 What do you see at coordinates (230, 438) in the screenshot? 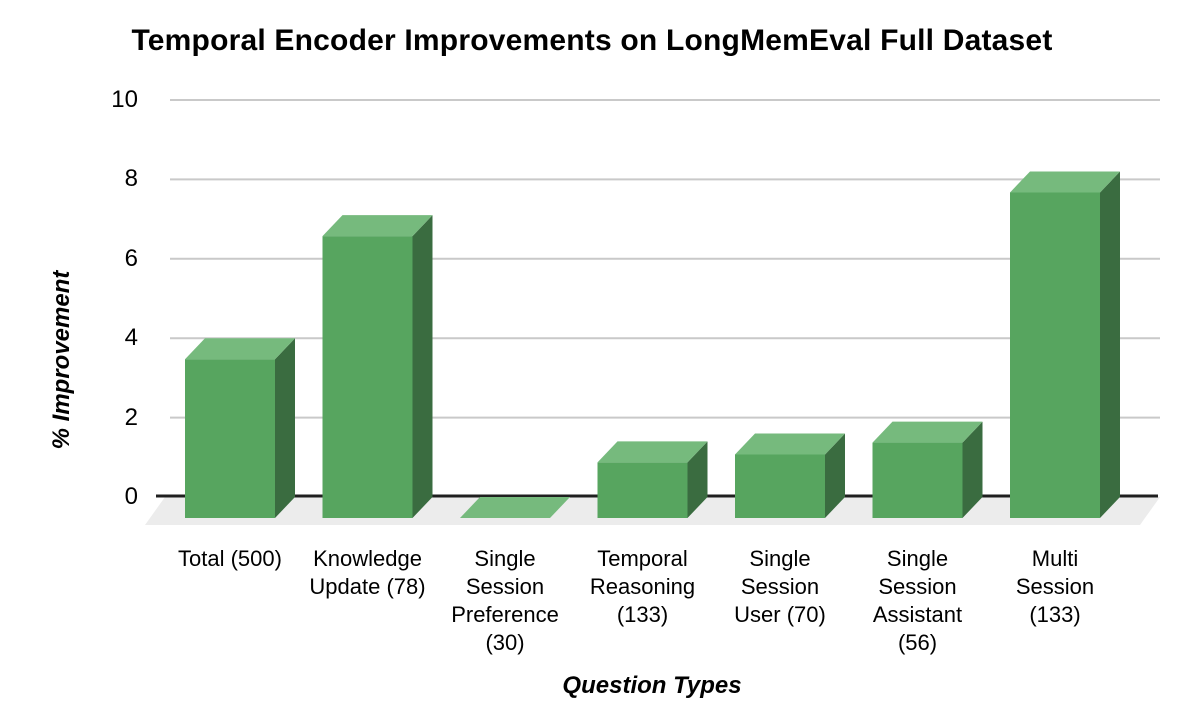
I see `bar-total-500-front` at bounding box center [230, 438].